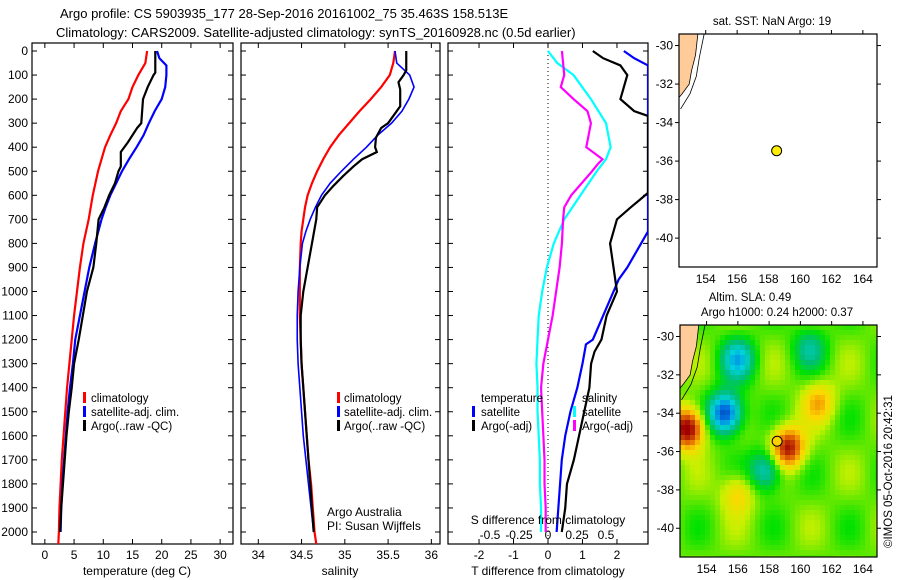 Image resolution: width=900 pixels, height=580 pixels. I want to click on s-tick-label: 0.5, so click(606, 535).